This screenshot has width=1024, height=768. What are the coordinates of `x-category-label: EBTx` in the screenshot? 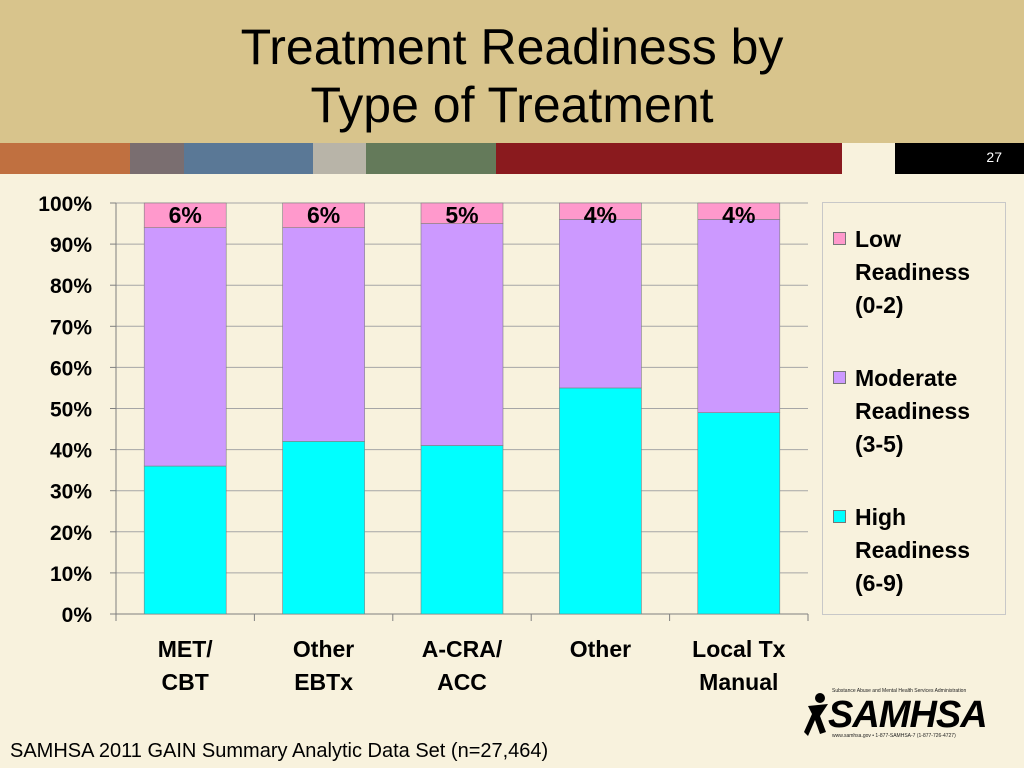 It's located at (323, 682).